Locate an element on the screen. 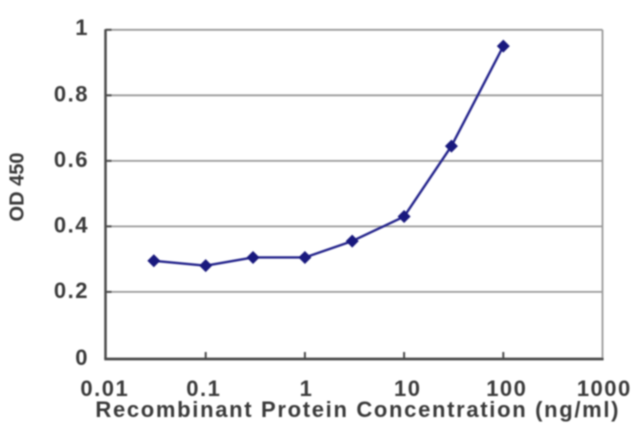  svg-text: 0.4 is located at coordinates (71, 225).